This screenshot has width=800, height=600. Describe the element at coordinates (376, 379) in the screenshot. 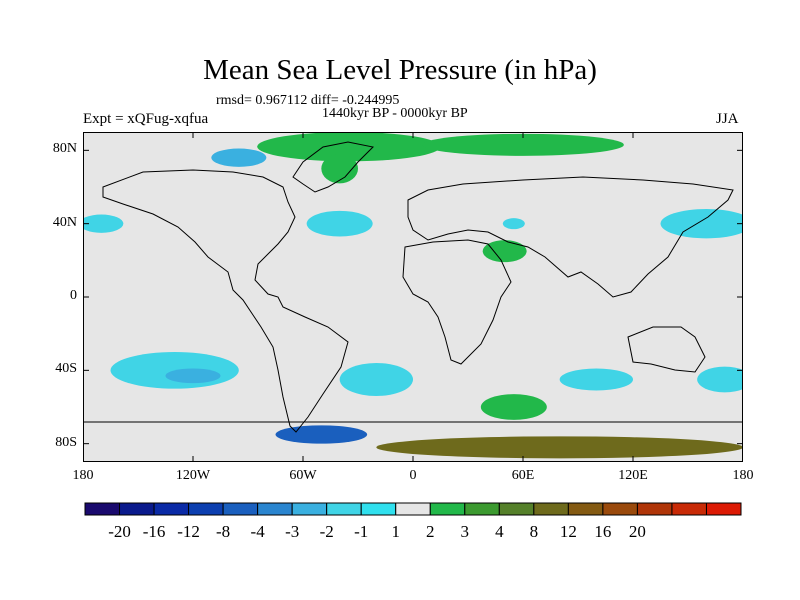

I see `anomaly-south-atlantic-negative` at that location.